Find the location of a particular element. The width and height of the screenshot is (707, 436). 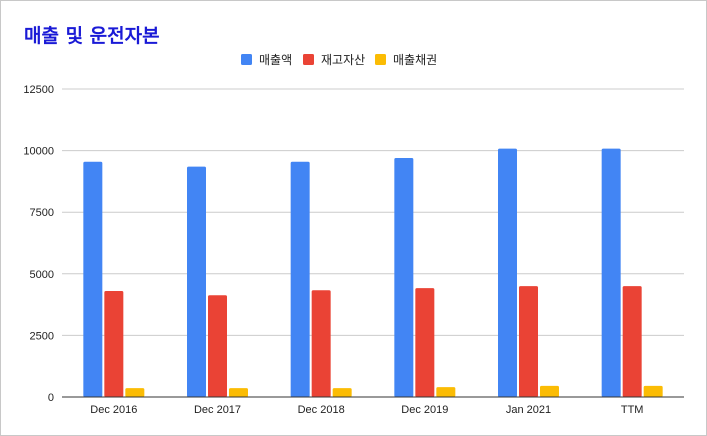

x-tick-label: Jan 2021 is located at coordinates (528, 410).